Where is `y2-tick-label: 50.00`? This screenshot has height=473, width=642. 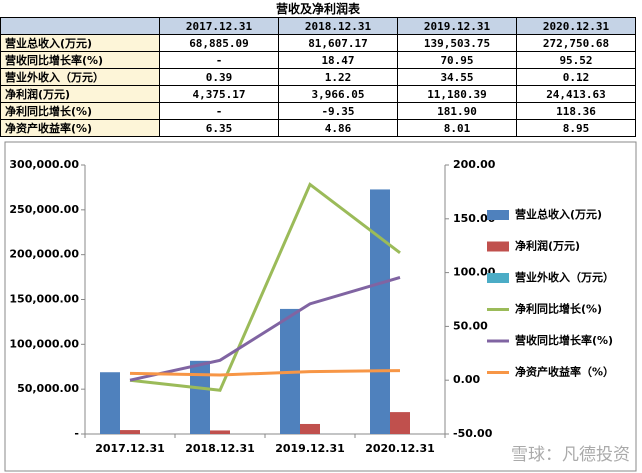 y2-tick-label: 50.00 is located at coordinates (470, 325).